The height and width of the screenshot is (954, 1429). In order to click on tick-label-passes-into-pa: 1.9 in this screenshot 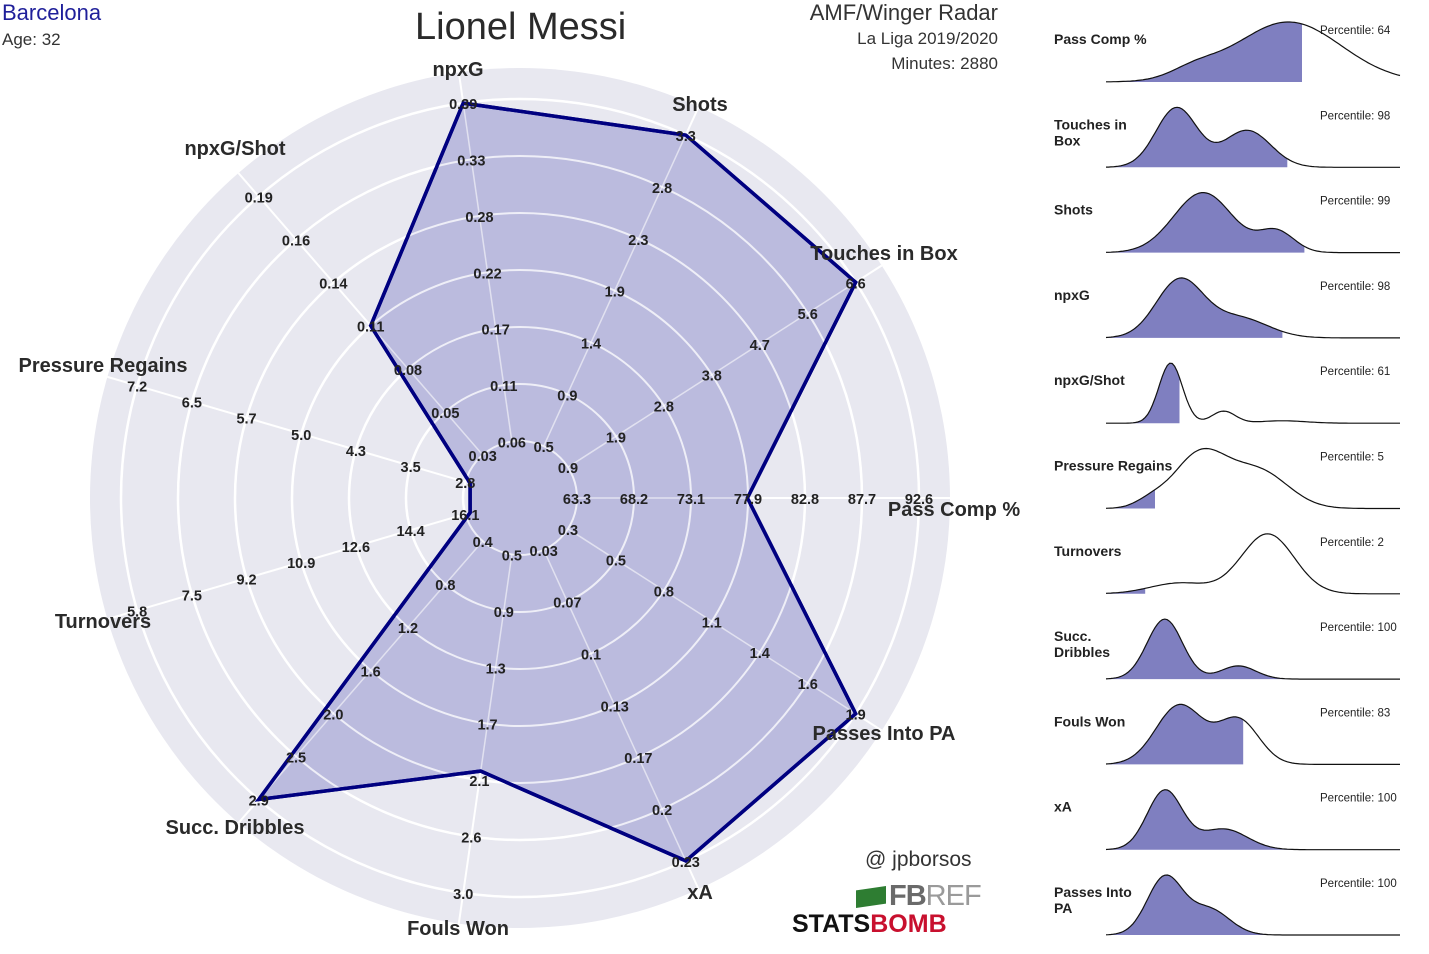, I will do `click(856, 716)`.